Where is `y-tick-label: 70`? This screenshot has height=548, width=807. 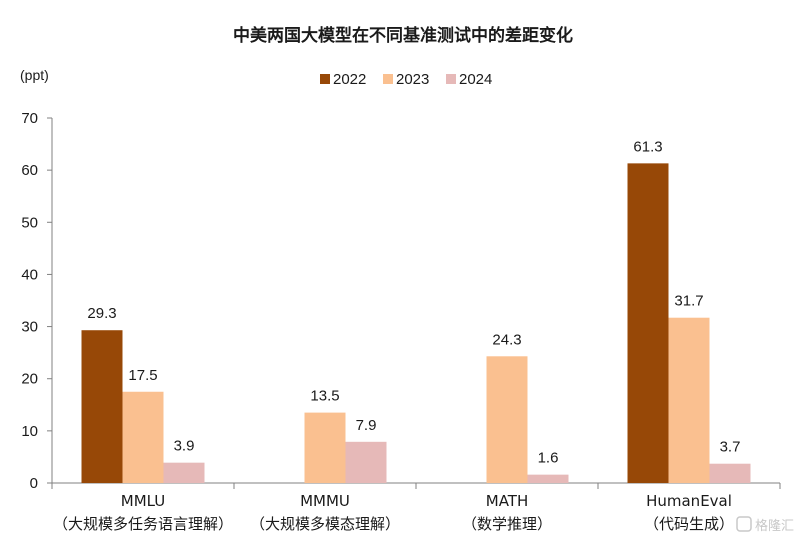 y-tick-label: 70 is located at coordinates (29, 118).